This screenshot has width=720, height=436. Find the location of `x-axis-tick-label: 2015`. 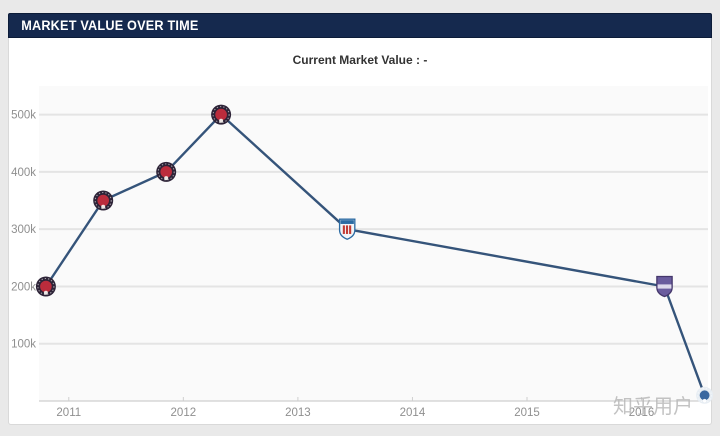

x-axis-tick-label: 2015 is located at coordinates (527, 413).